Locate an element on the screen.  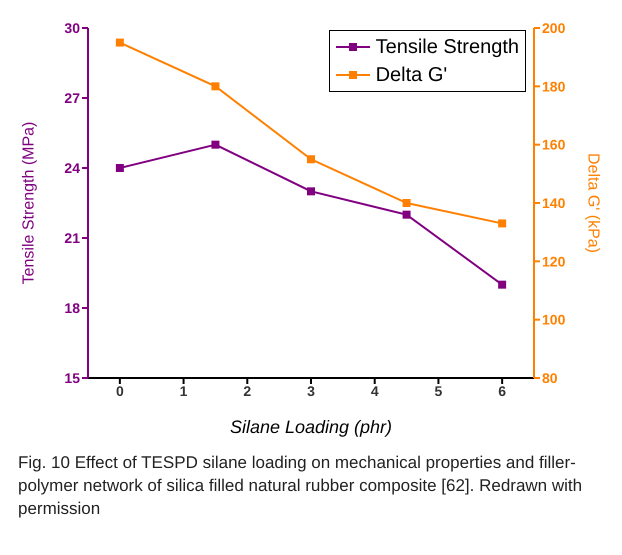
x-tick-label: 5 is located at coordinates (438, 390).